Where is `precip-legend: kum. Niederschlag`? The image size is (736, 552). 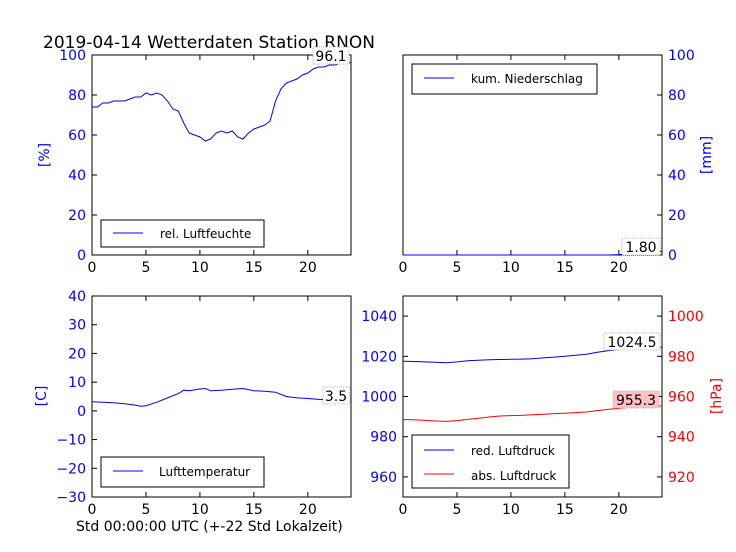 precip-legend: kum. Niederschlag is located at coordinates (504, 79).